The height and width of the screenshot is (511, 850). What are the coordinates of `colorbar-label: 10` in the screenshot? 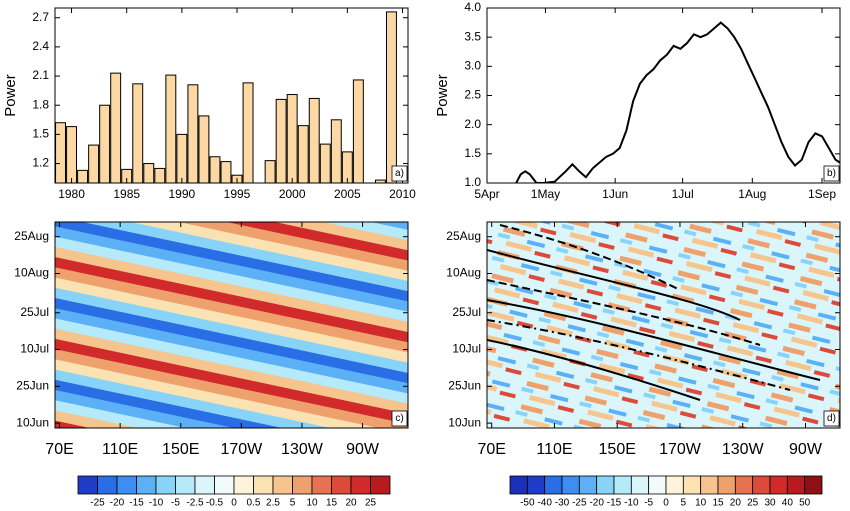 It's located at (312, 503).